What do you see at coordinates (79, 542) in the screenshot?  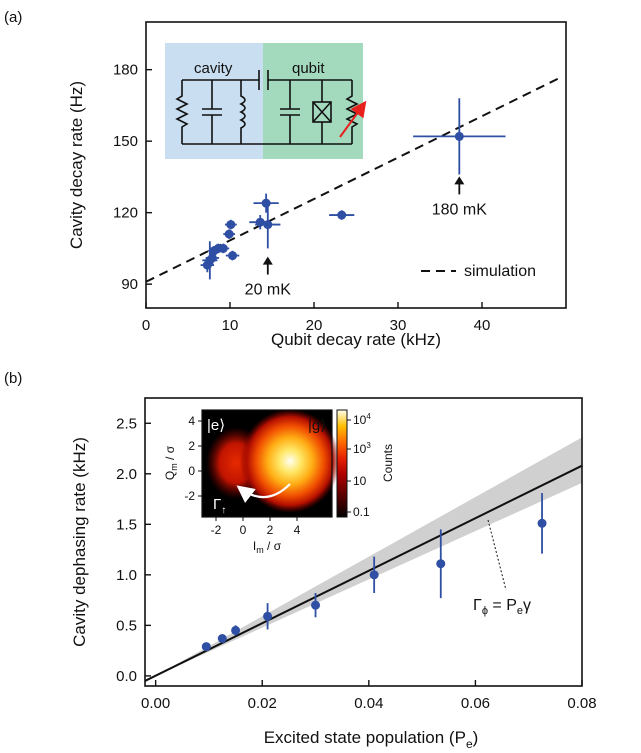 I see `y-axis-title-b: Cavity dephasing rate (kHz)` at bounding box center [79, 542].